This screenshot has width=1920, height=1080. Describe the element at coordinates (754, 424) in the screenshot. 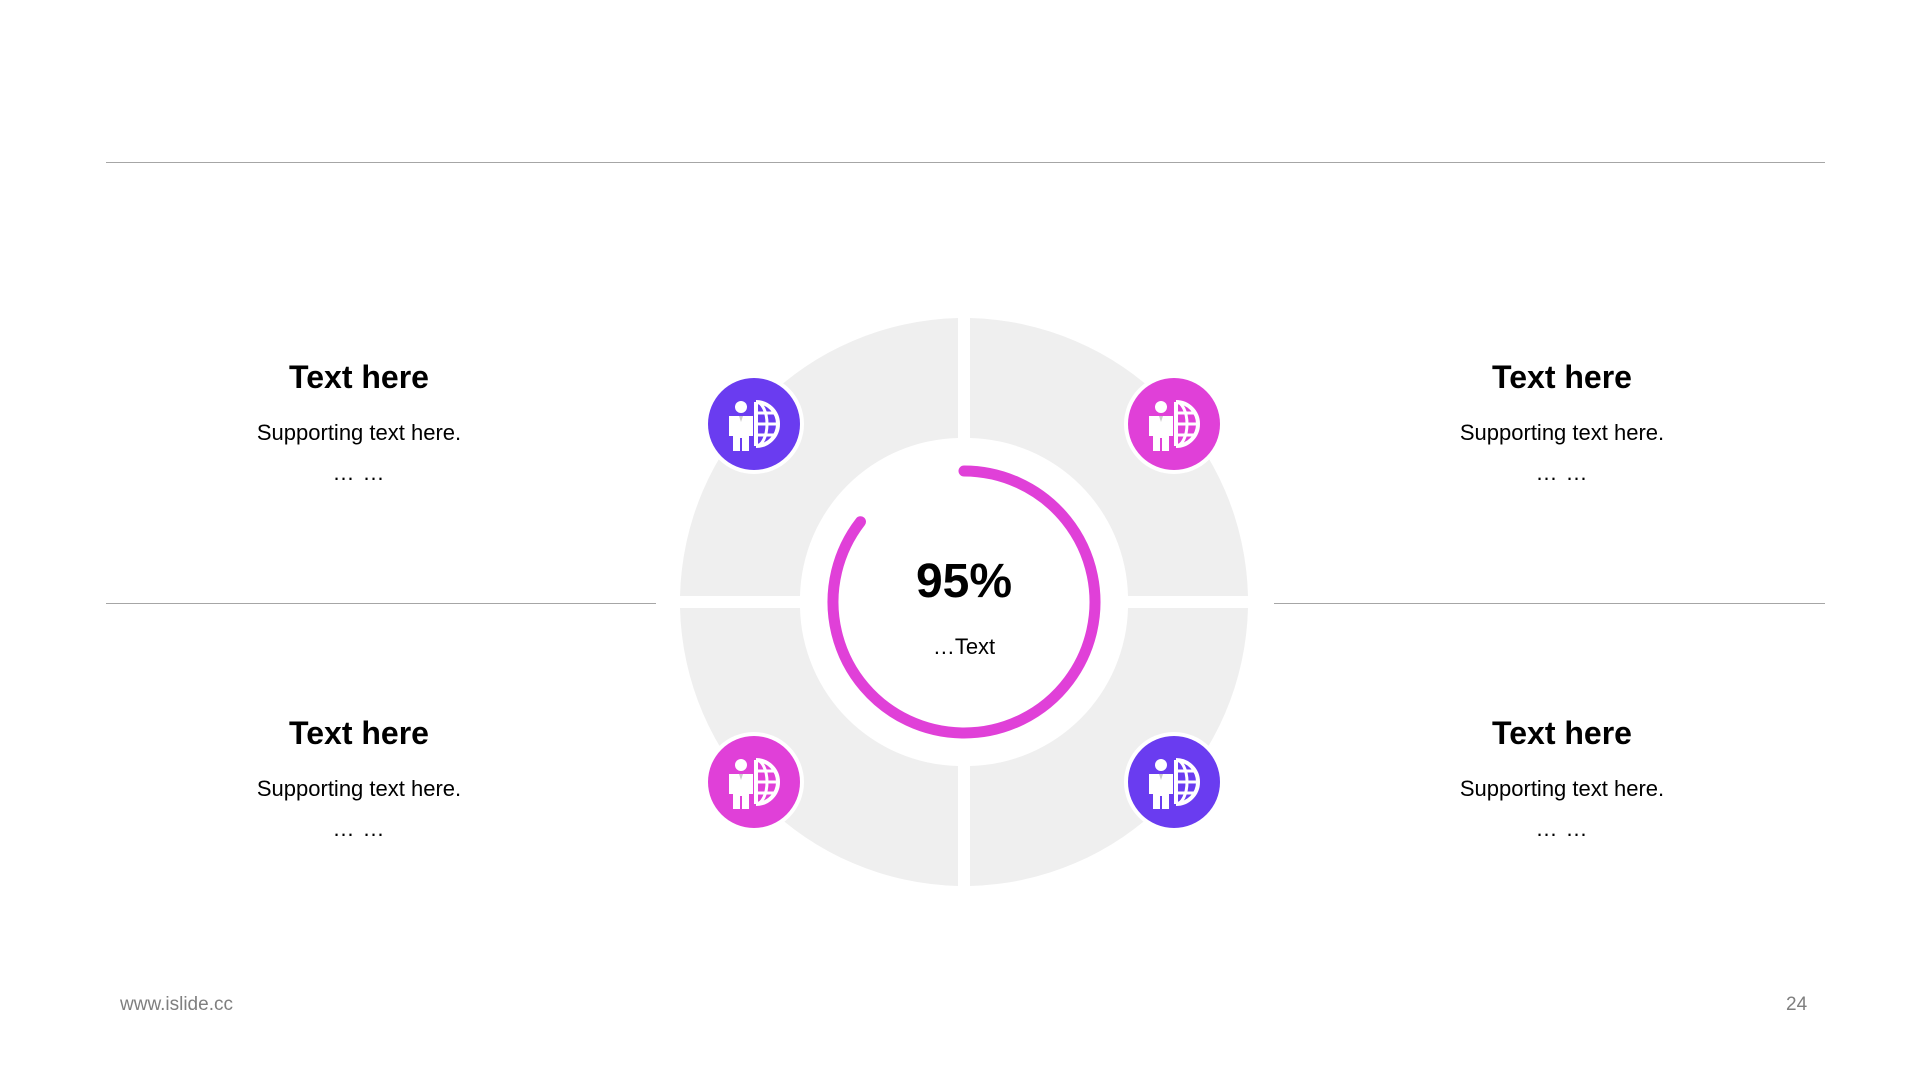

I see `icon-badge-top-left` at that location.